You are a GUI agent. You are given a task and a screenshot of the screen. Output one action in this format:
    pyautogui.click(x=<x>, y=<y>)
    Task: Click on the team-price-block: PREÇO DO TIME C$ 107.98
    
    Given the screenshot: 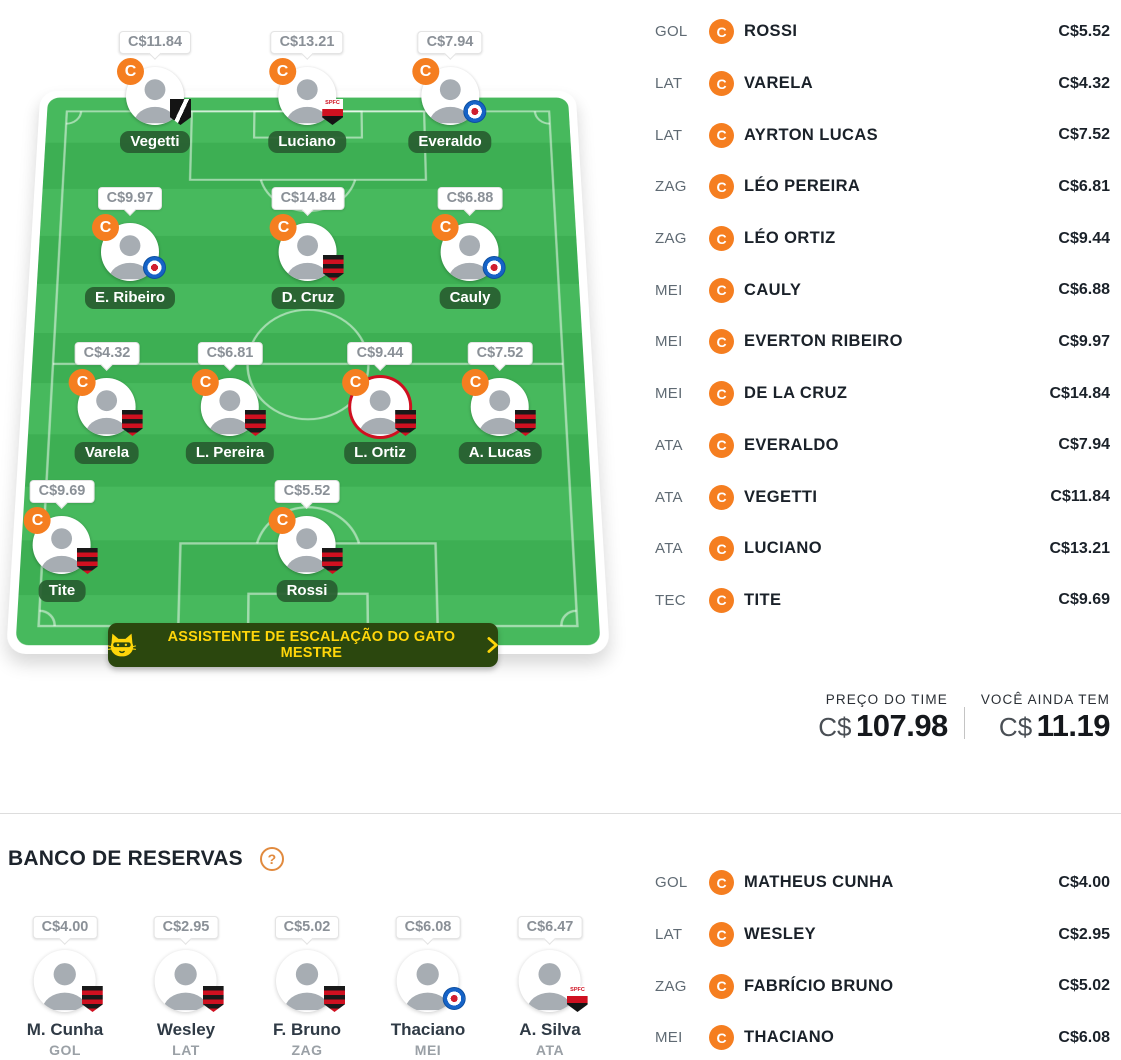 What is the action you would take?
    pyautogui.click(x=883, y=718)
    